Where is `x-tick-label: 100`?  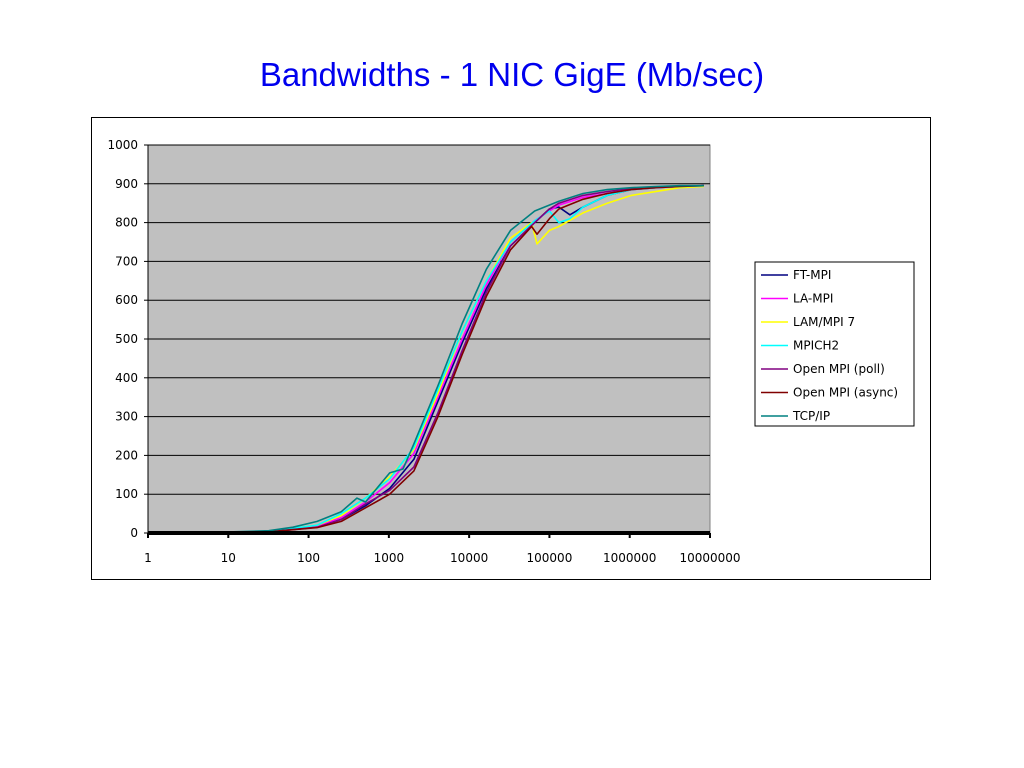
x-tick-label: 100 is located at coordinates (308, 558).